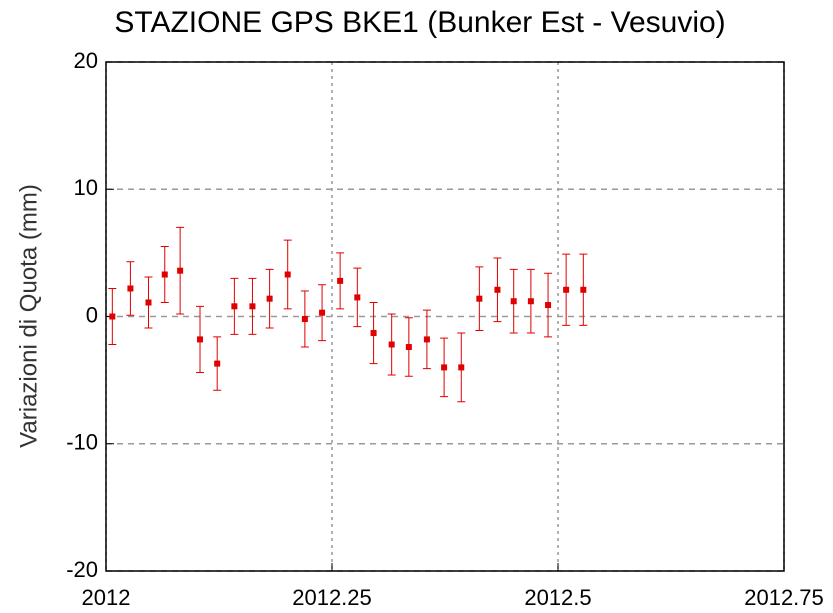 Image resolution: width=833 pixels, height=613 pixels. What do you see at coordinates (419, 22) in the screenshot?
I see `chart-title: STAZIONE GPS BKE1 (Bunker Est - Vesuvio)` at bounding box center [419, 22].